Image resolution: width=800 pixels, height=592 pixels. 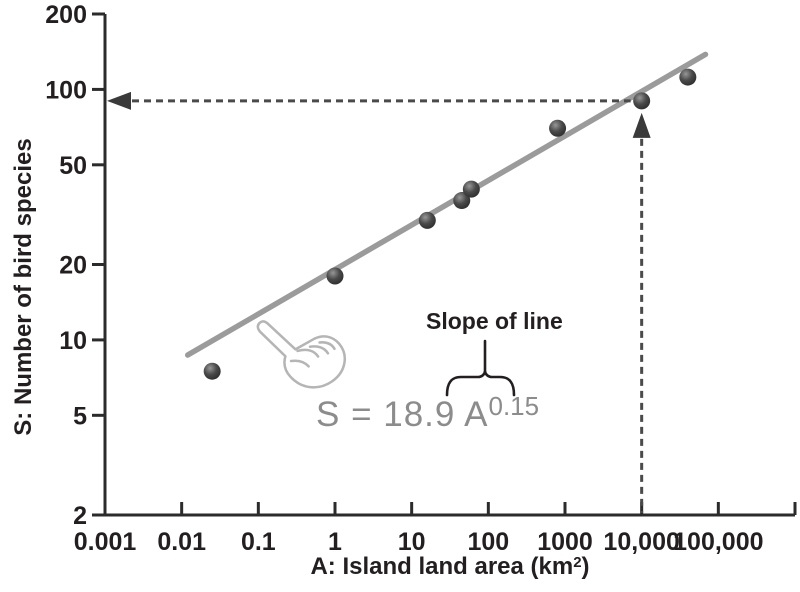 I want to click on left-arrowhead, so click(x=119, y=100).